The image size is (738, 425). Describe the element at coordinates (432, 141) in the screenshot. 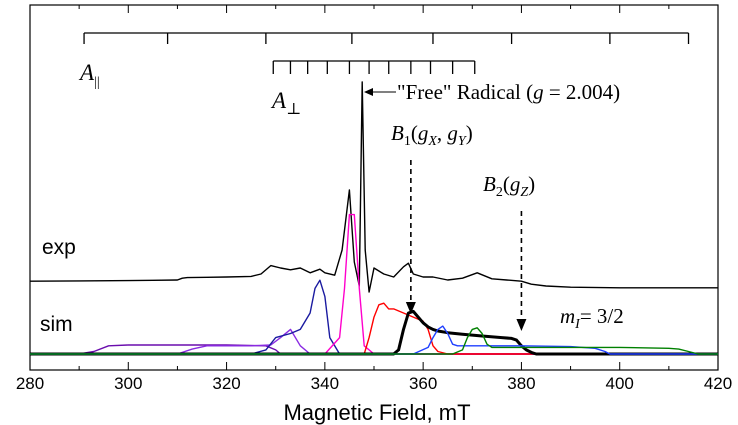

I see `b1-gx-sub: X` at that location.